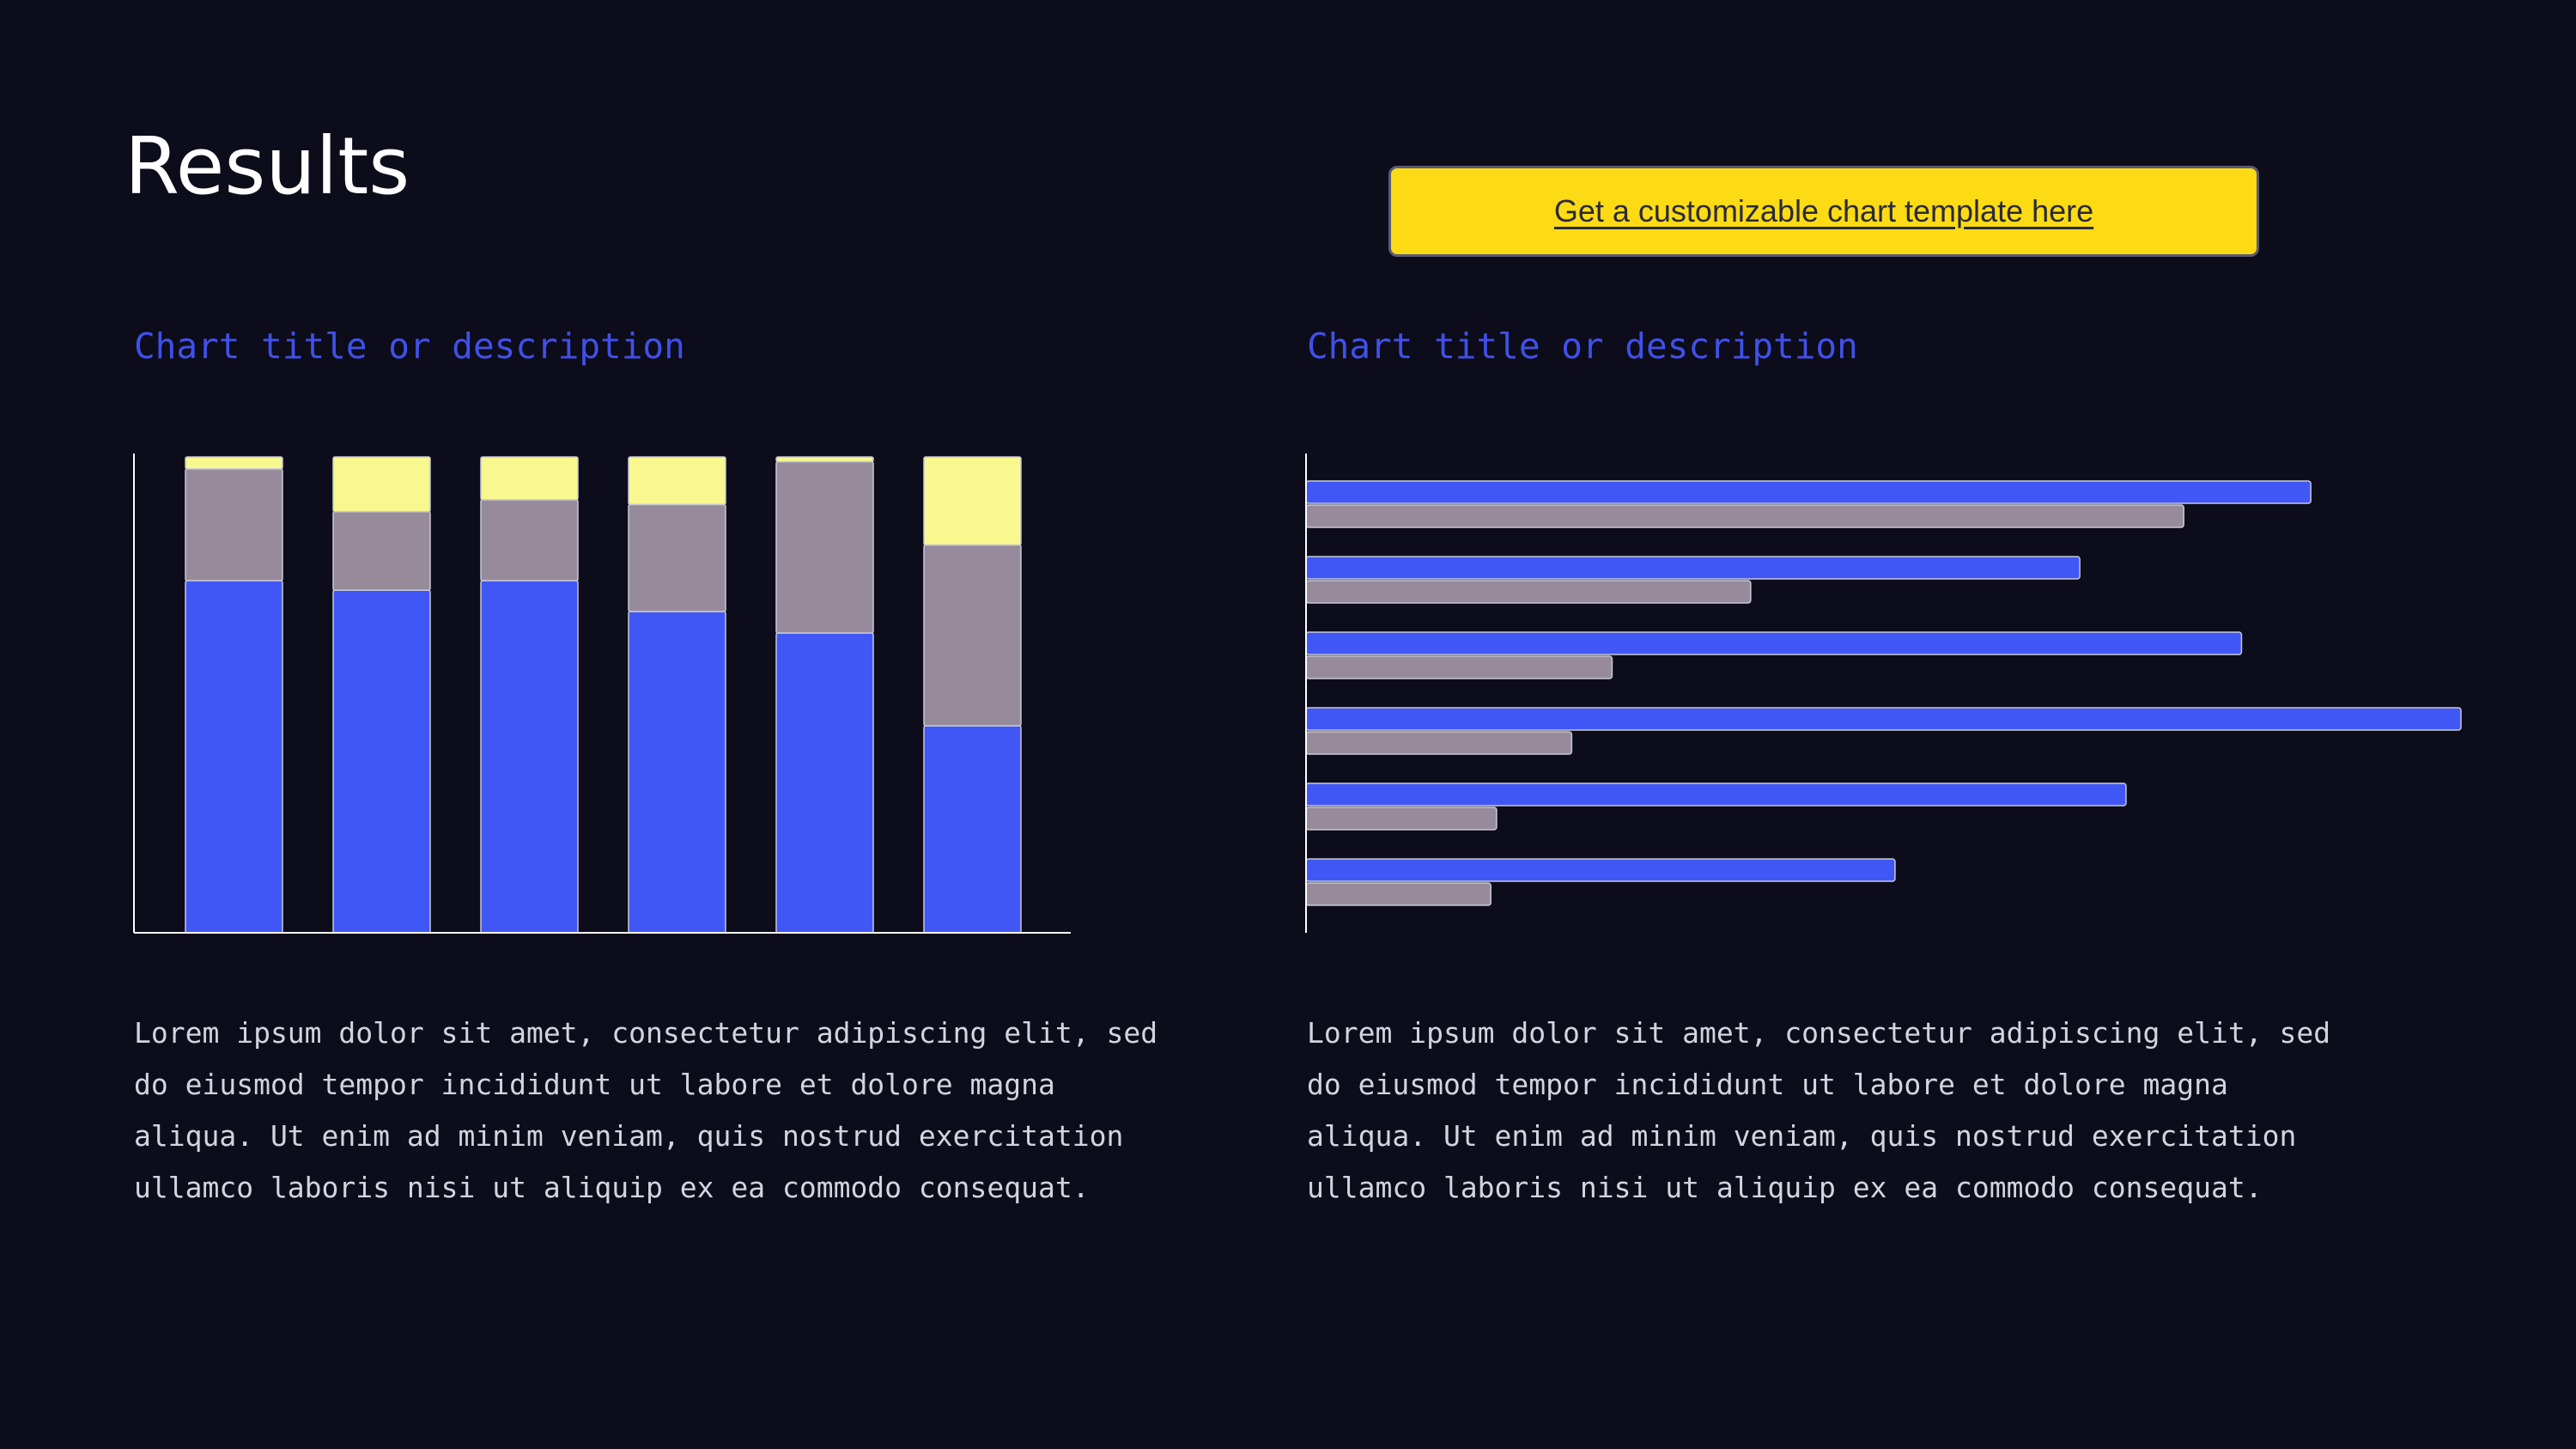 This screenshot has height=1449, width=2576. What do you see at coordinates (1583, 346) in the screenshot?
I see `right-chart-title: Chart title or description` at bounding box center [1583, 346].